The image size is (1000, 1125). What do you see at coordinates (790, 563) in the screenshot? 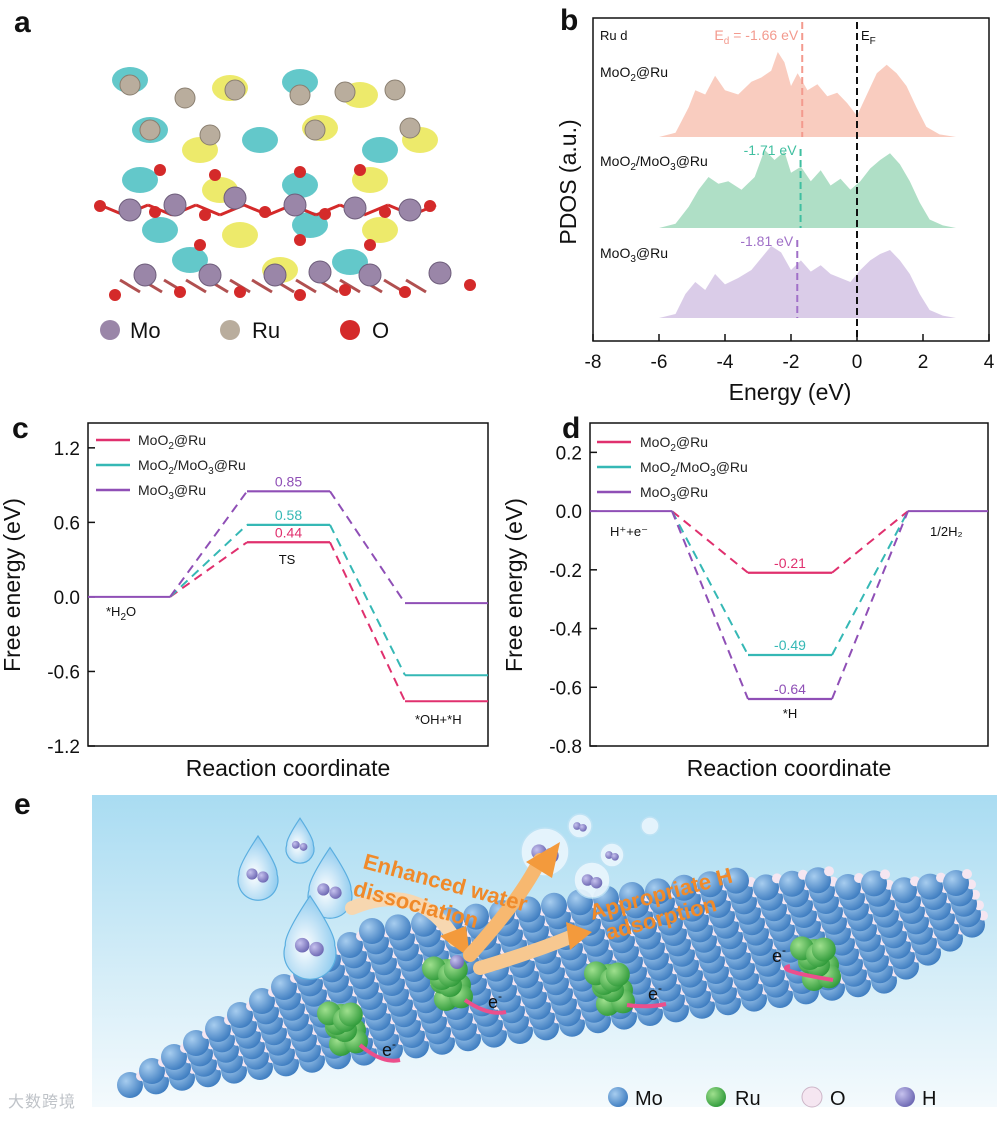
I see `value-label-d-0: -0.21` at bounding box center [790, 563].